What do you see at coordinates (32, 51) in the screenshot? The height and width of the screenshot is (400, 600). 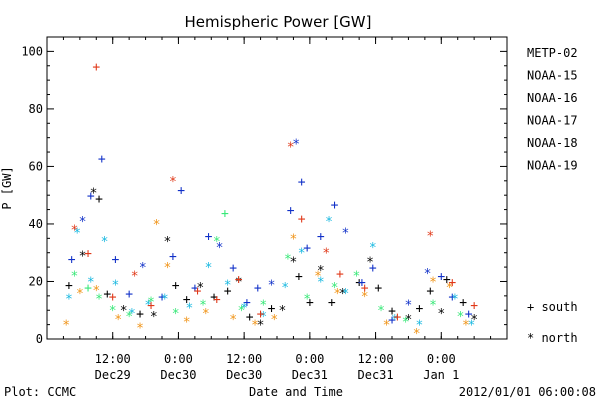 I see `y-tick-label: 100` at bounding box center [32, 51].